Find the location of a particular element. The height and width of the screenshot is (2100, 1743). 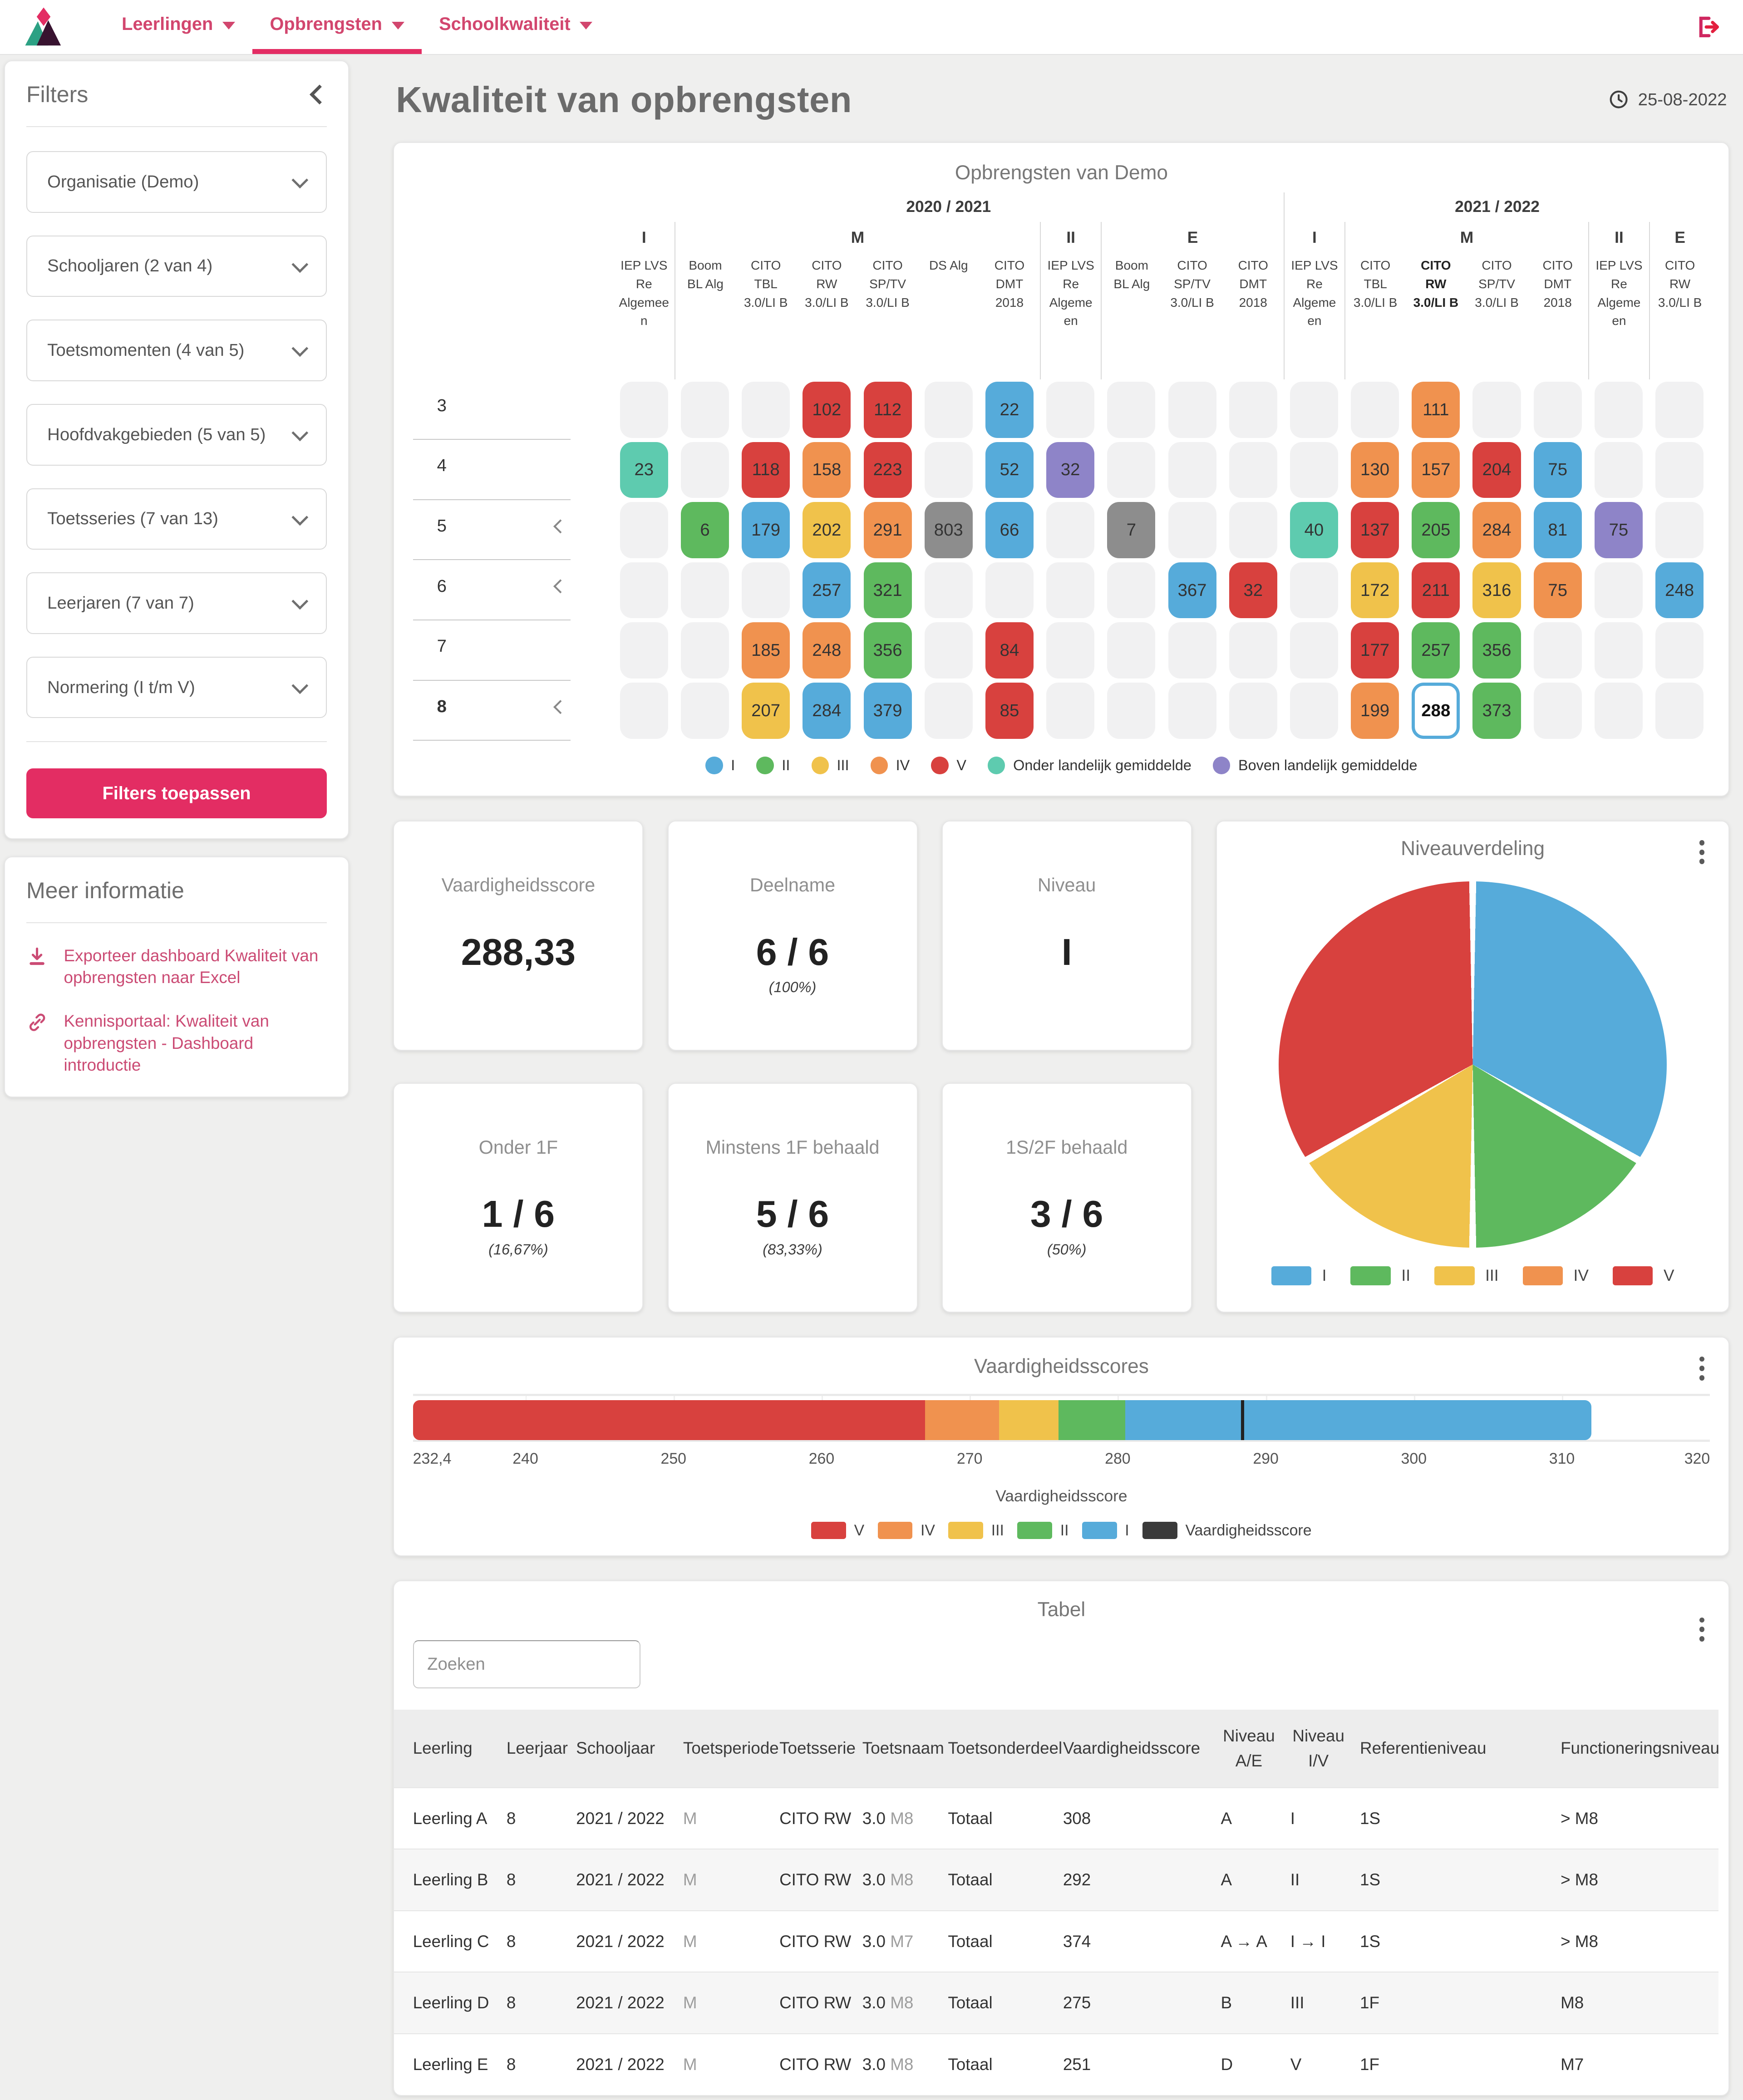

matrix-cell-6-14: 316 is located at coordinates (1496, 590).